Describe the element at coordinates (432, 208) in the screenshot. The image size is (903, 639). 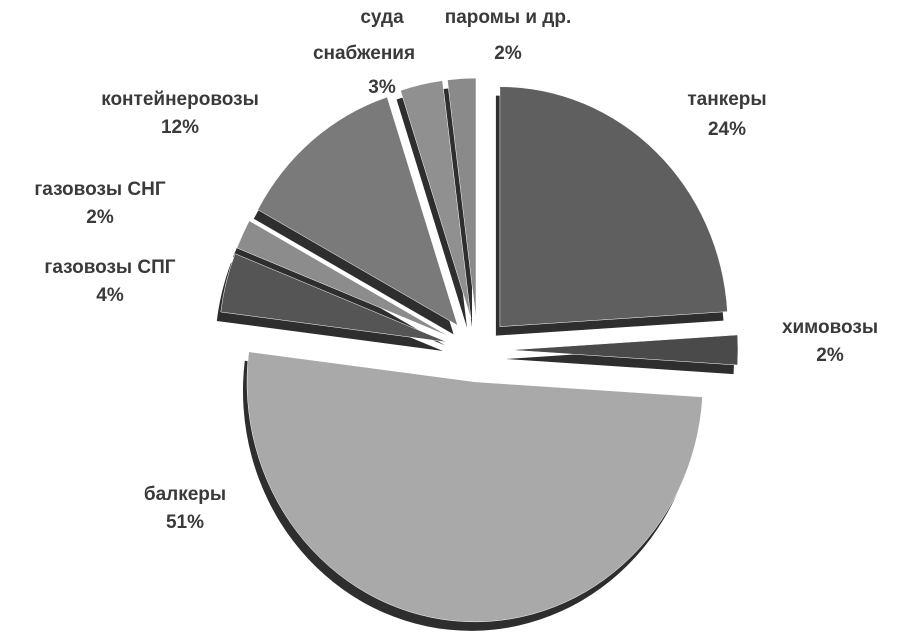
I see `slice-side` at that location.